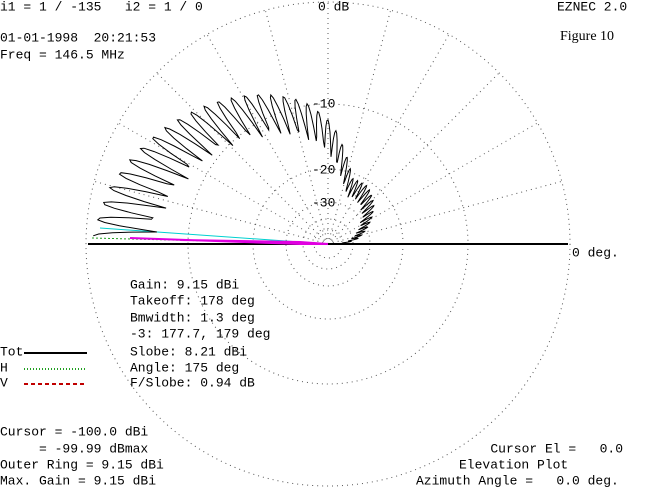 The height and width of the screenshot is (491, 655). What do you see at coordinates (587, 36) in the screenshot?
I see `figure-label: Figure 10` at bounding box center [587, 36].